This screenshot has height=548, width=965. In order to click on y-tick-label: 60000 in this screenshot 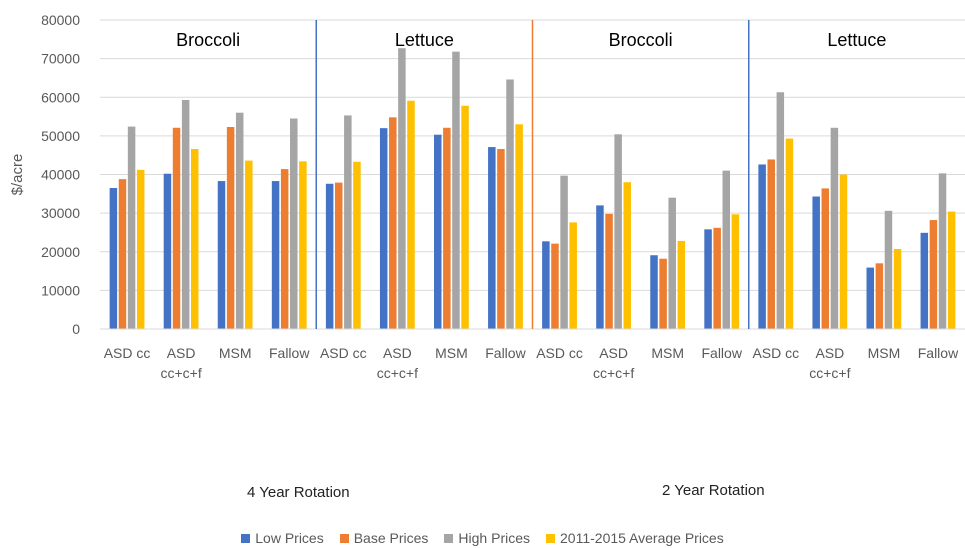, I will do `click(60, 97)`.